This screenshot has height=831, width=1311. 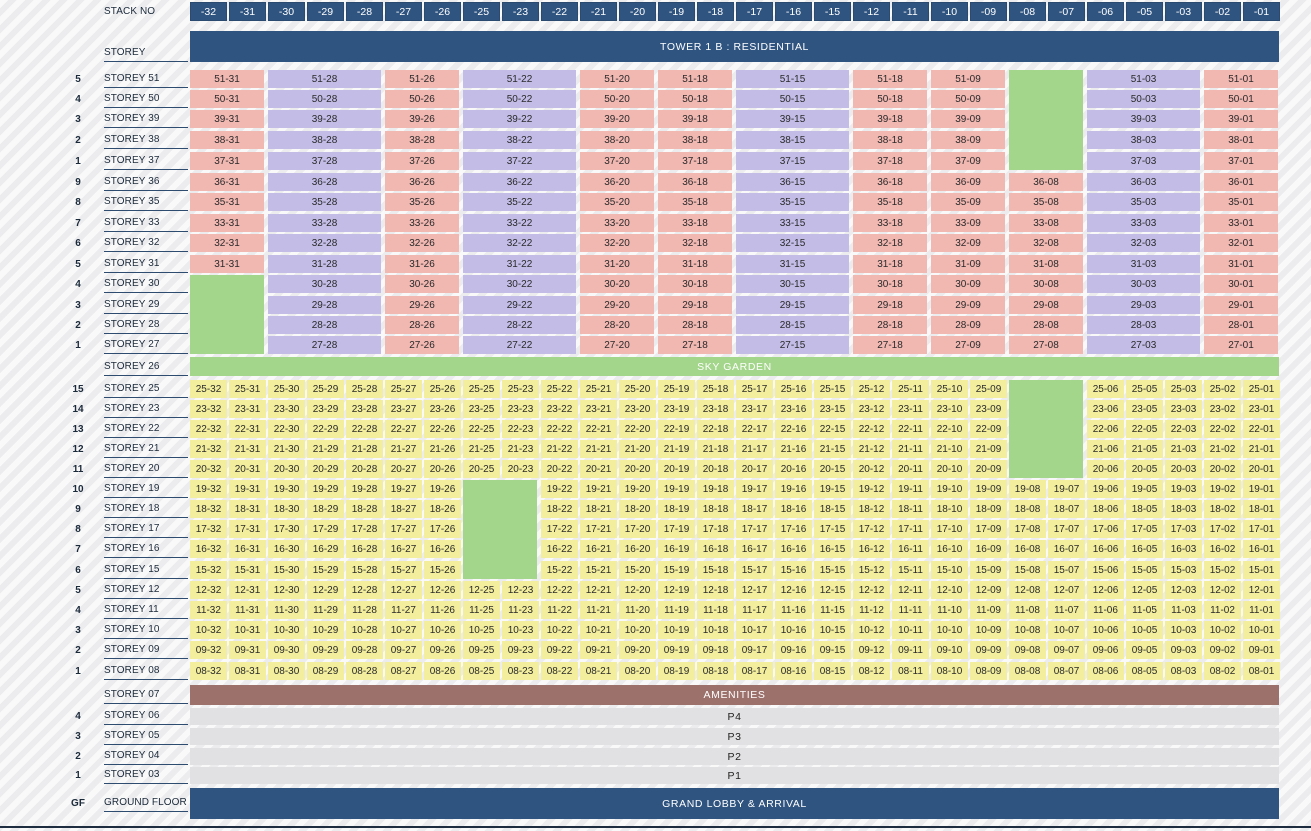 What do you see at coordinates (617, 182) in the screenshot?
I see `unit-cell: 36-20` at bounding box center [617, 182].